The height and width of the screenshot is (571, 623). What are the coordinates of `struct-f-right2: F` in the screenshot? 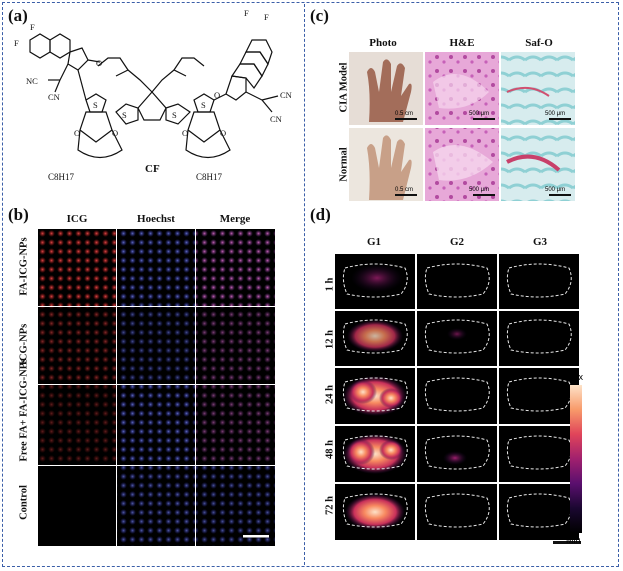 It's located at (266, 17).